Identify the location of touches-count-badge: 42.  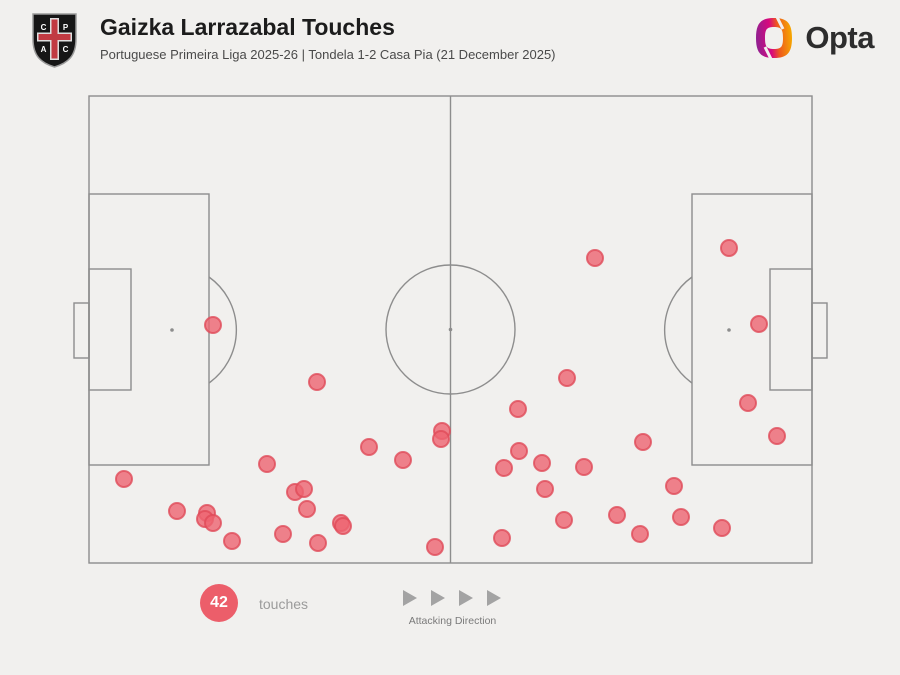
(219, 603).